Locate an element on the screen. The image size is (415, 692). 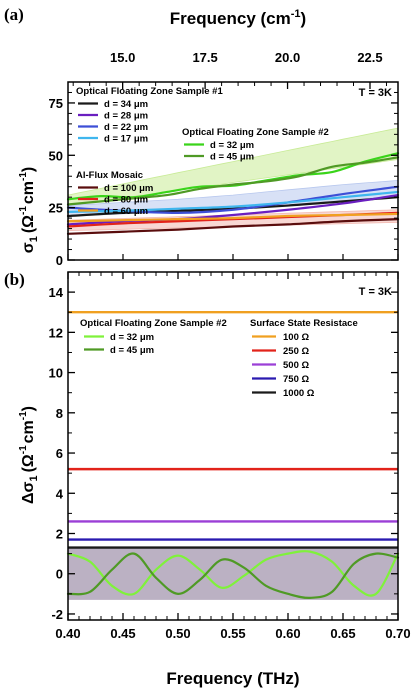
panel-b-x-tick-label: 0.60 is located at coordinates (287, 633).